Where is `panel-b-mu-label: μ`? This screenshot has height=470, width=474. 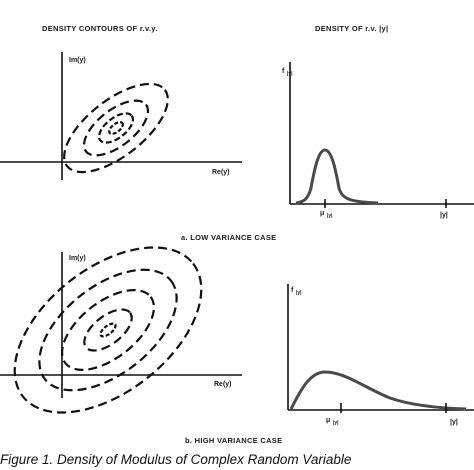 panel-b-mu-label: μ is located at coordinates (328, 420).